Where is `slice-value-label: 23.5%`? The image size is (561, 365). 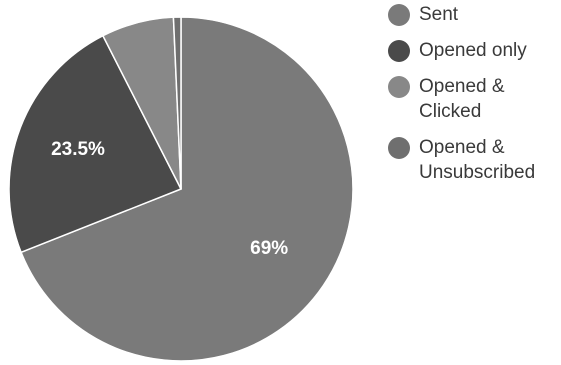
slice-value-label: 23.5% is located at coordinates (78, 149).